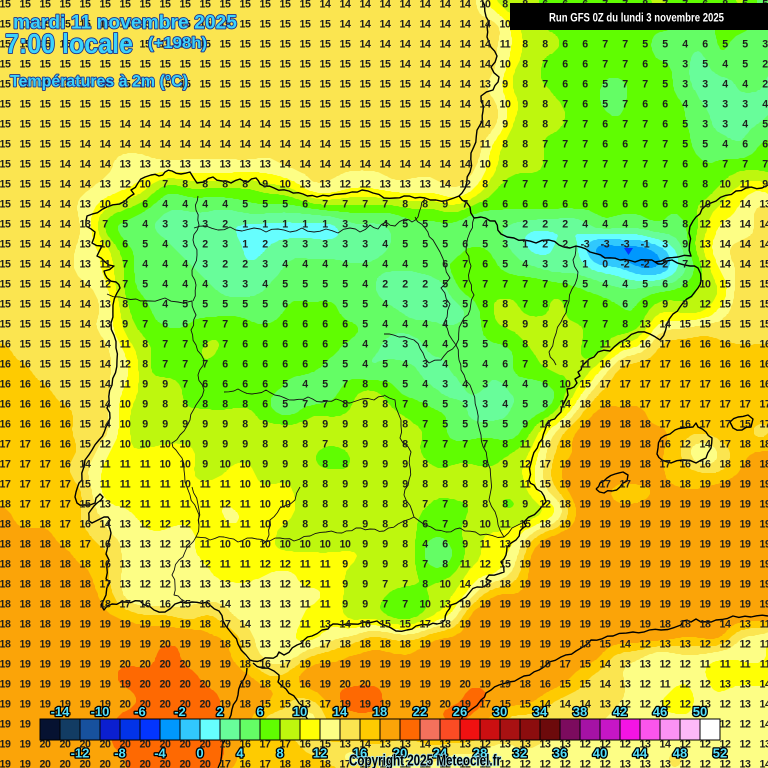 This screenshot has height=768, width=768. Describe the element at coordinates (440, 753) in the screenshot. I see `svg-text: 24` at that location.